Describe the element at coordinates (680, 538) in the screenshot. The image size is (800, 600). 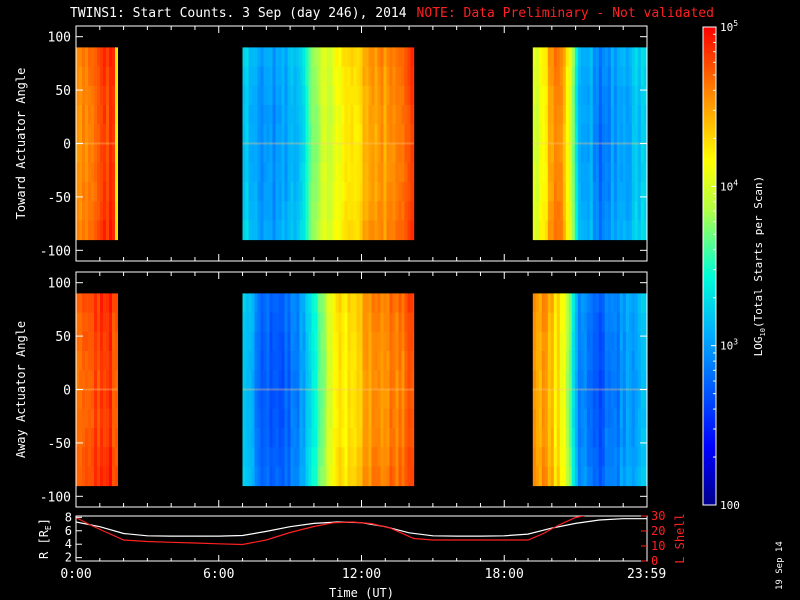
I see `orbit-y-label-right: L Shell` at that location.